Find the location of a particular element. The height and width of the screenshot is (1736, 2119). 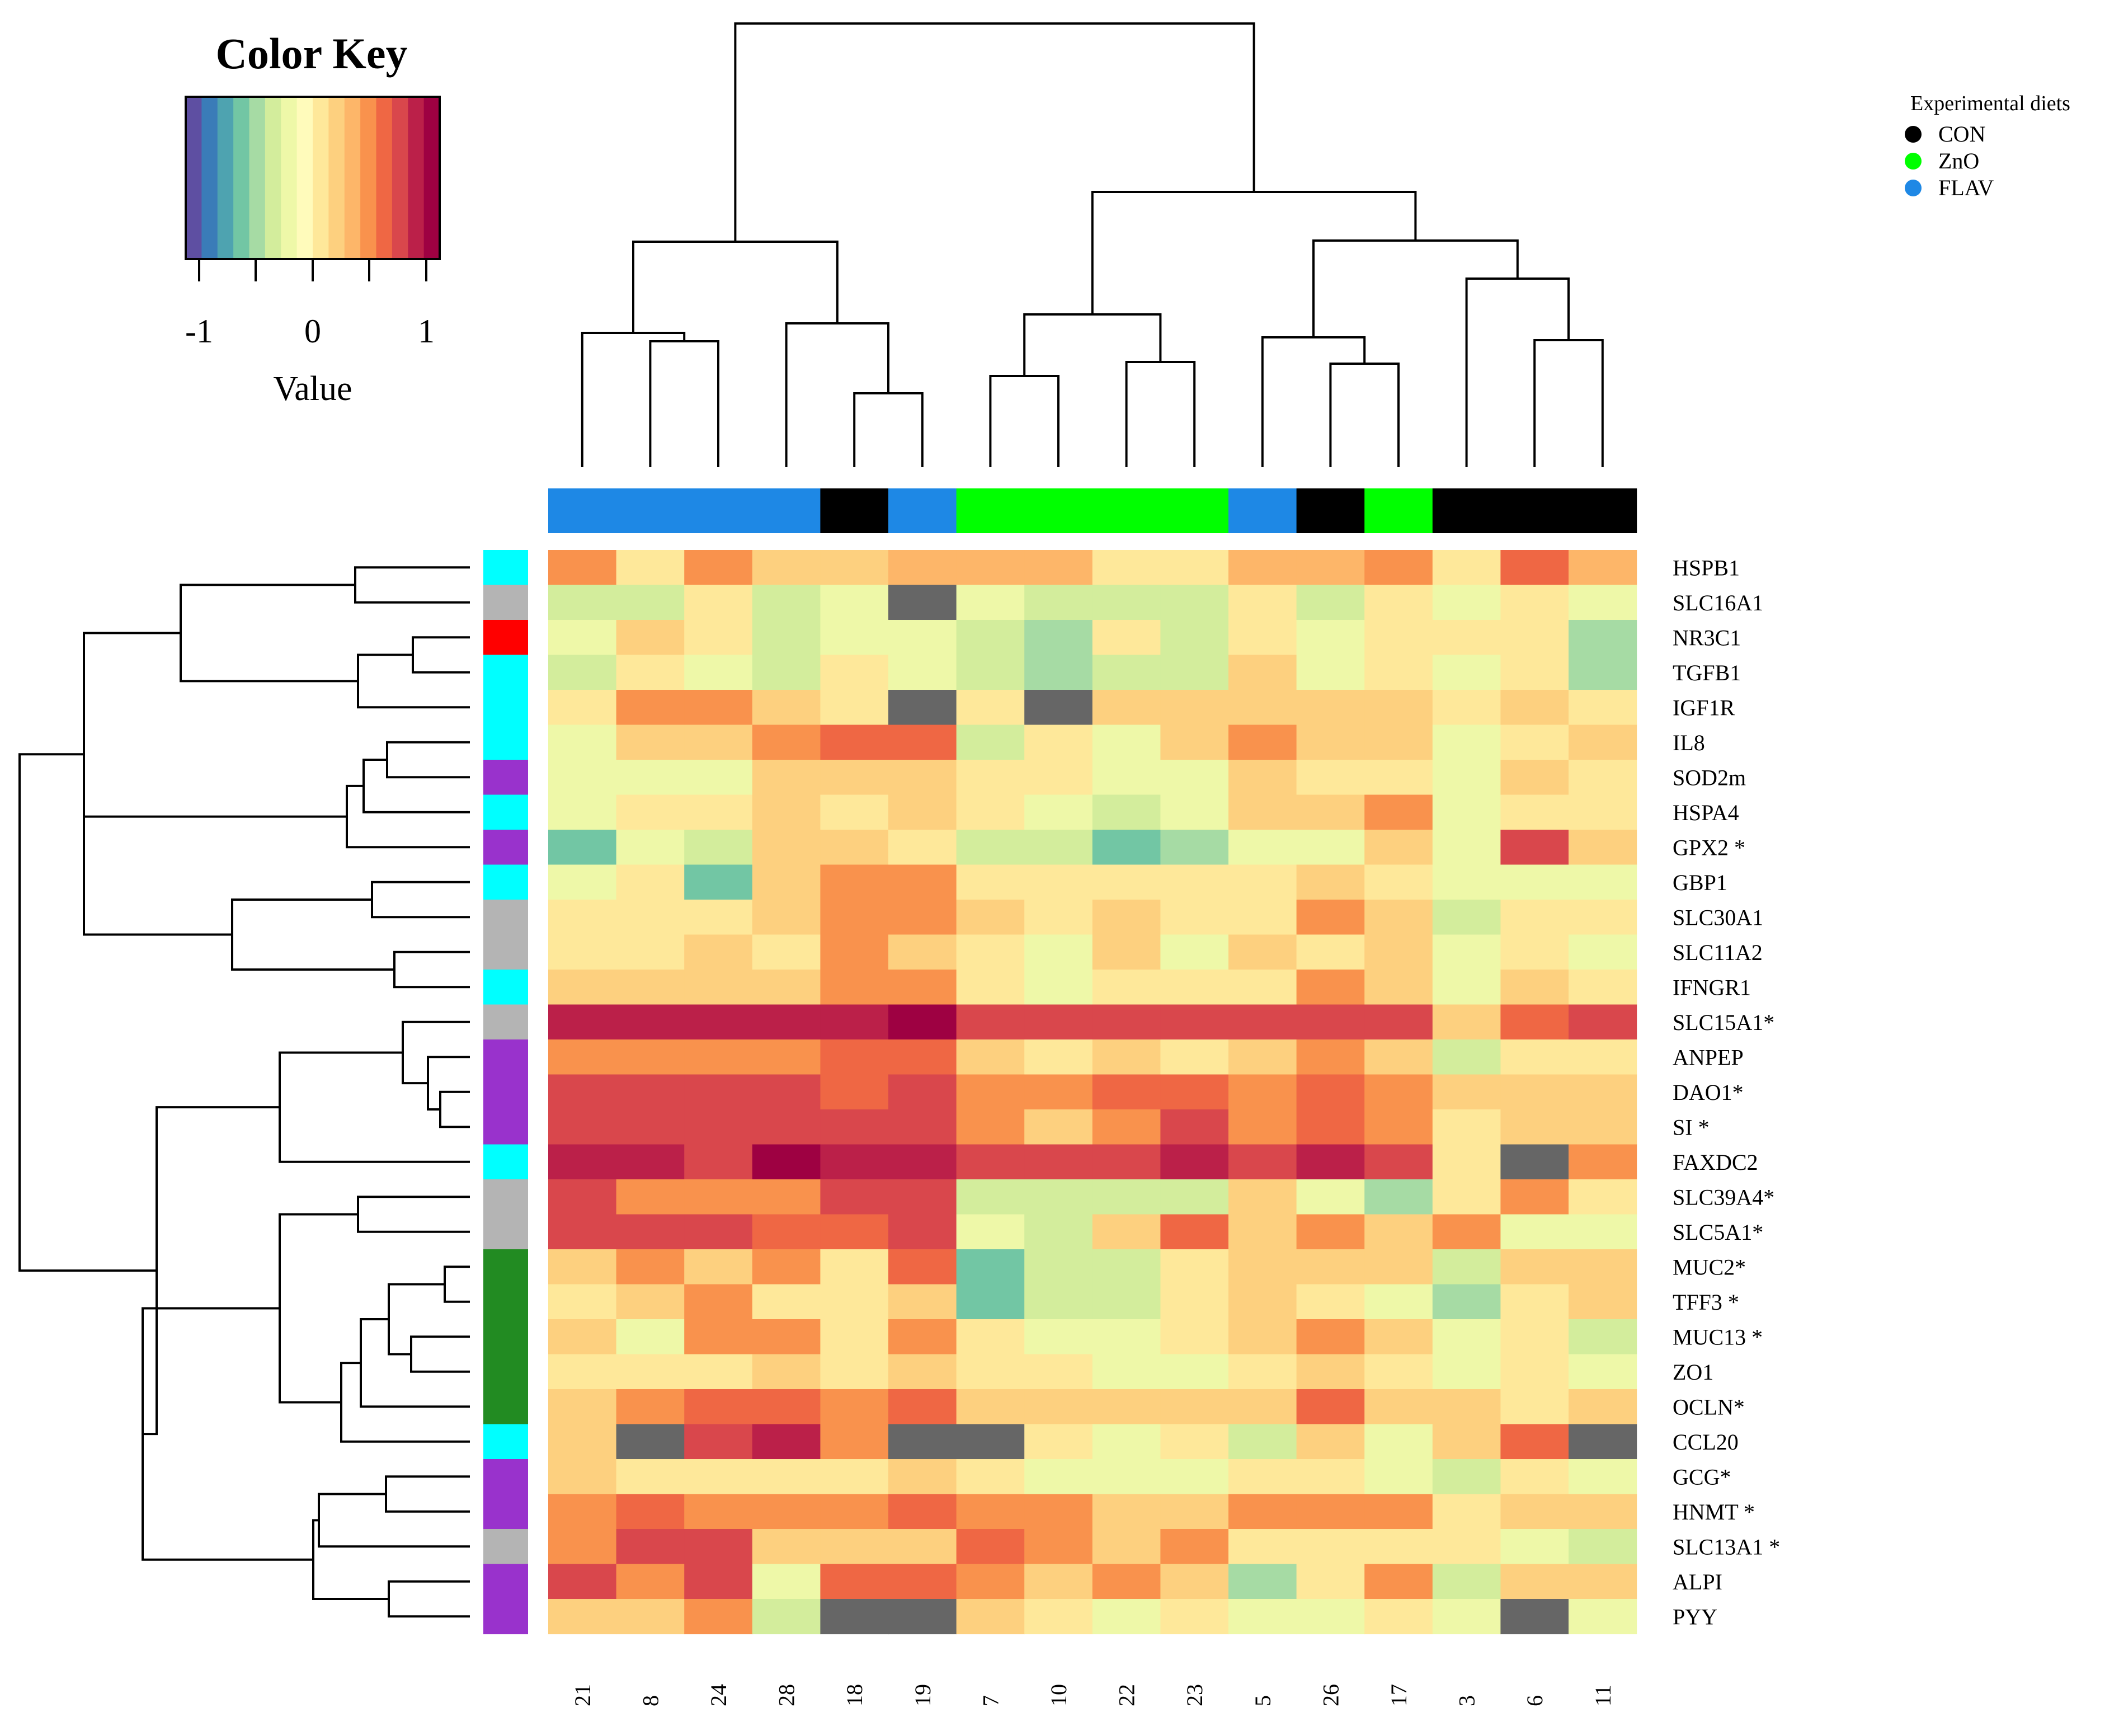

legend-title: Experimental diets is located at coordinates (1990, 104).